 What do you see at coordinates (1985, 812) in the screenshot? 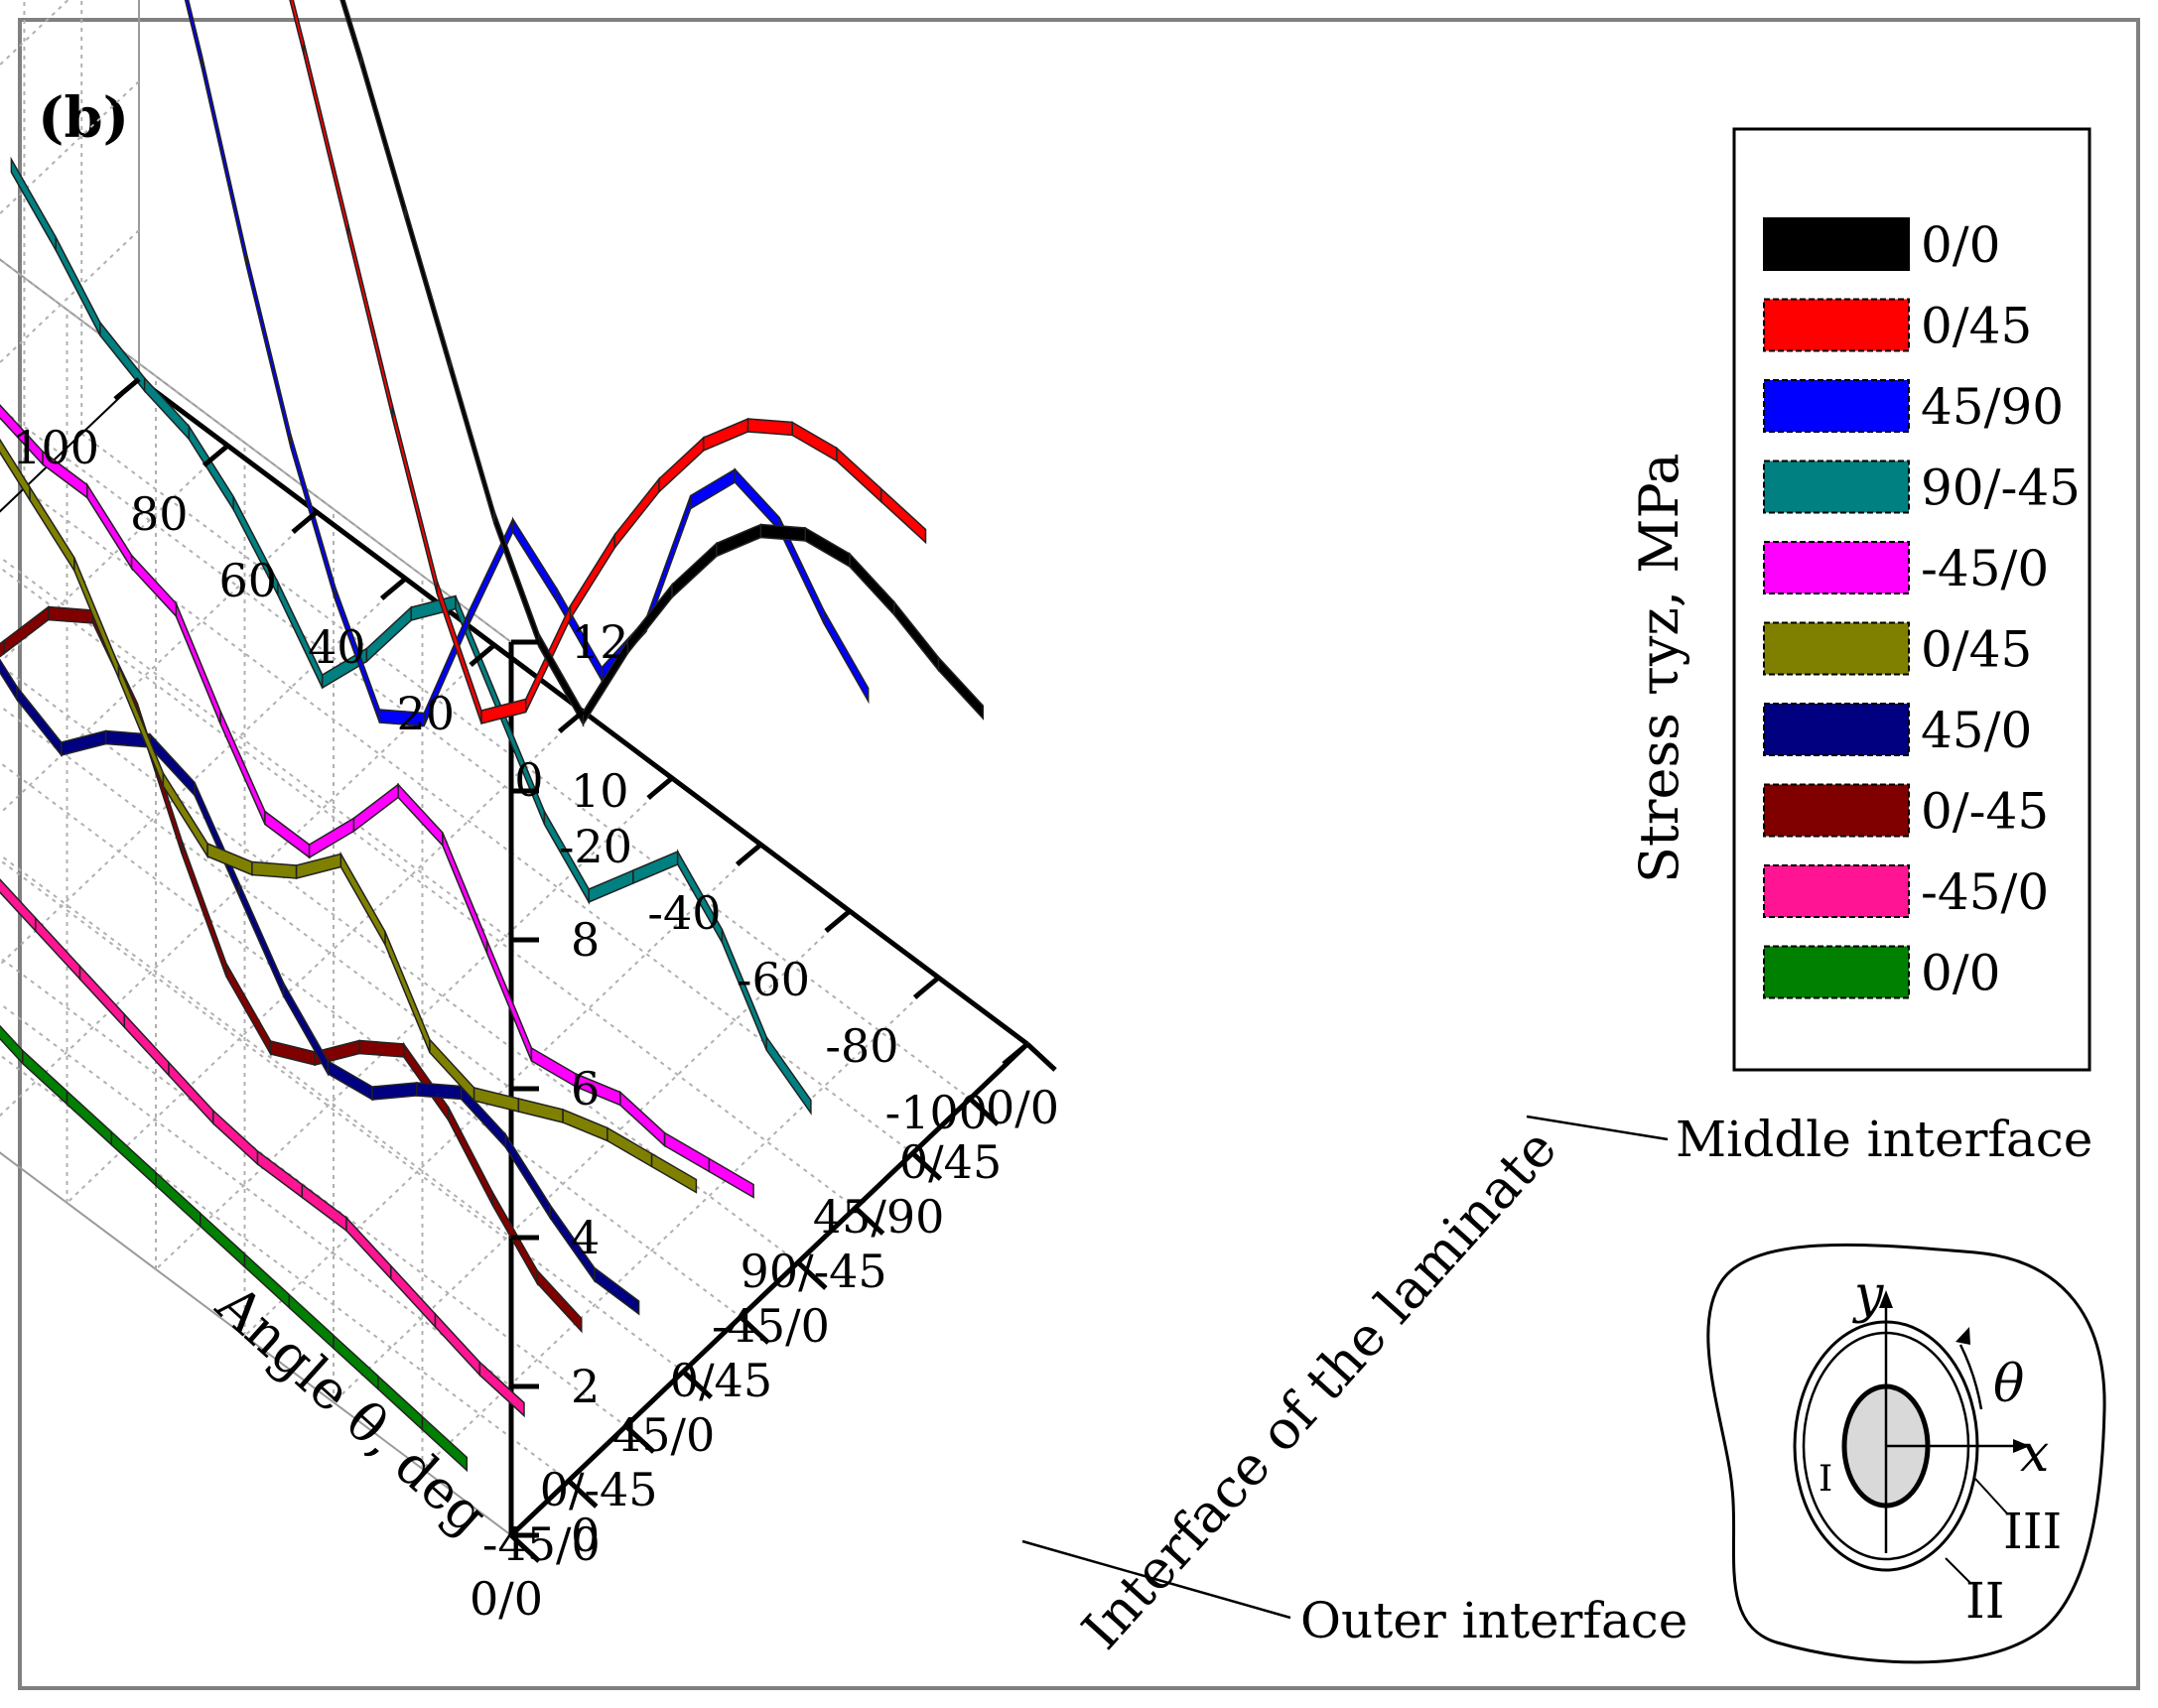
I see `legend-label: 0/-45` at bounding box center [1985, 812].